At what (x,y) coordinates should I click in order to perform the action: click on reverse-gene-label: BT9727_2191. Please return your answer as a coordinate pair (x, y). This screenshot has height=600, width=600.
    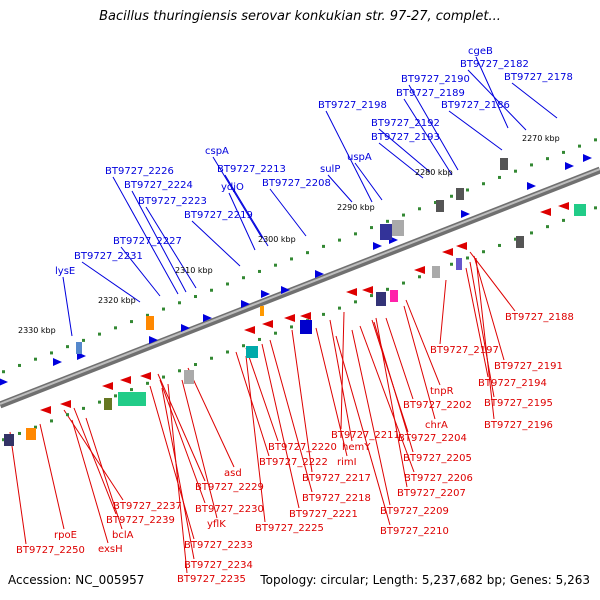
    Looking at the image, I should click on (528, 366).